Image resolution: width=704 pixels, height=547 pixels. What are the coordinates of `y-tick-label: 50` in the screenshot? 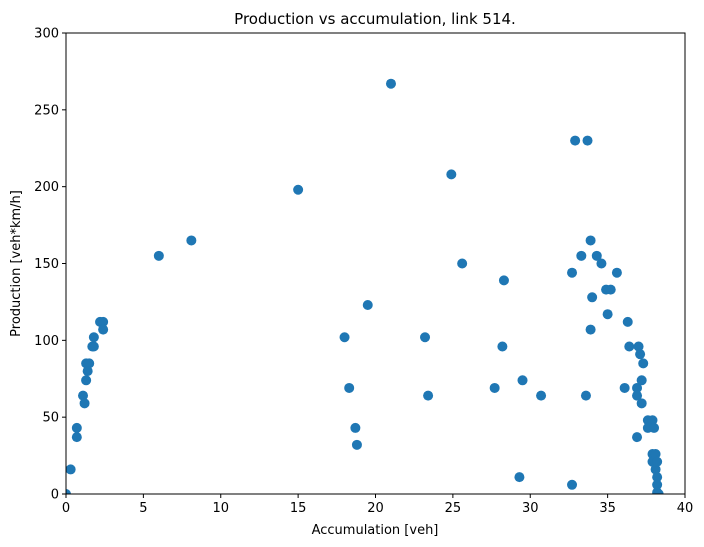 It's located at (50, 418).